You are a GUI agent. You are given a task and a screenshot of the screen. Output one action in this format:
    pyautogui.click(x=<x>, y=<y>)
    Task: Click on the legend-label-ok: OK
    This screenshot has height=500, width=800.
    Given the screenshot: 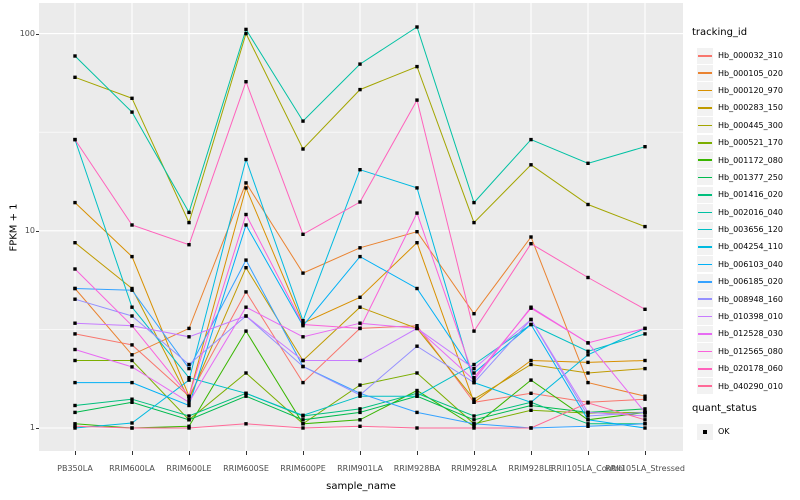 What is the action you would take?
    pyautogui.click(x=724, y=432)
    